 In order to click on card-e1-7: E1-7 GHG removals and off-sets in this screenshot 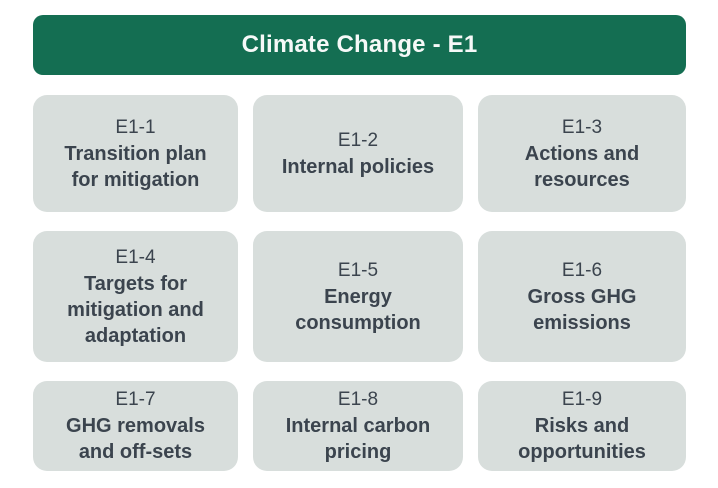, I will do `click(135, 426)`.